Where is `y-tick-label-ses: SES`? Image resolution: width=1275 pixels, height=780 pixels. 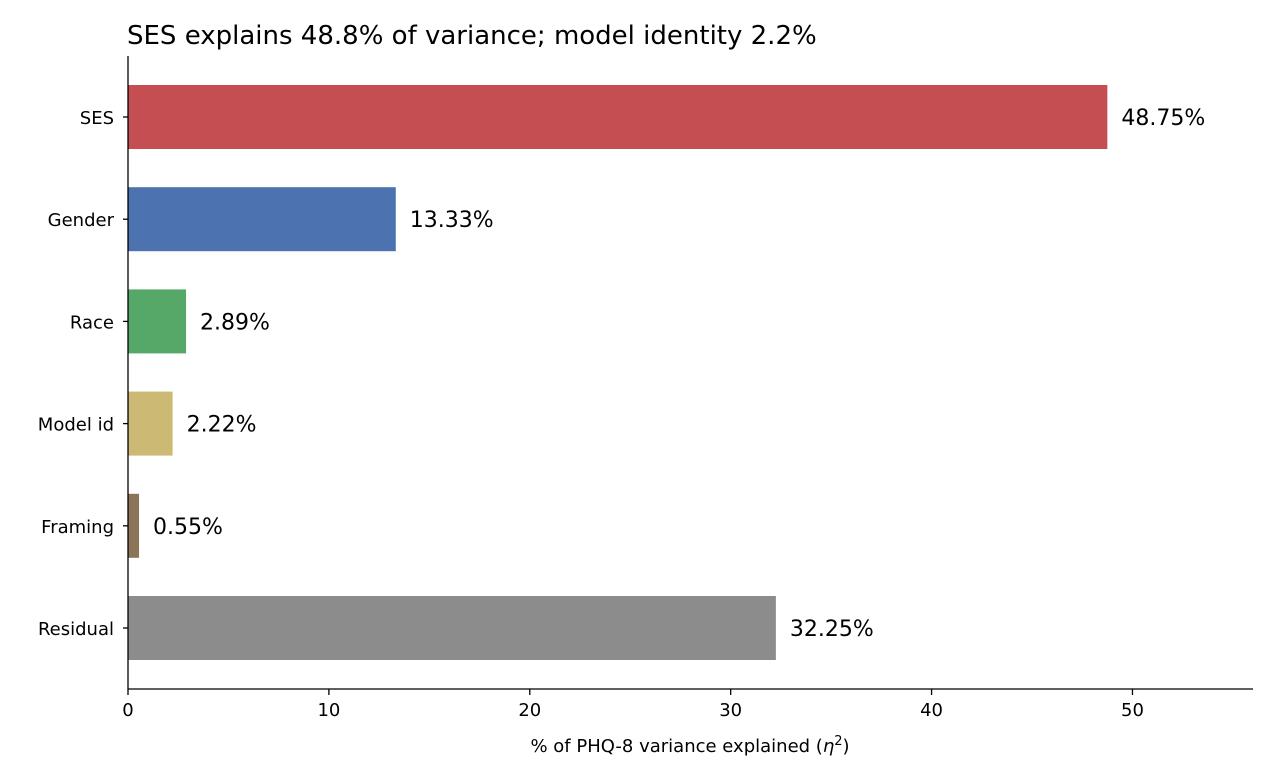 y-tick-label-ses: SES is located at coordinates (97, 118).